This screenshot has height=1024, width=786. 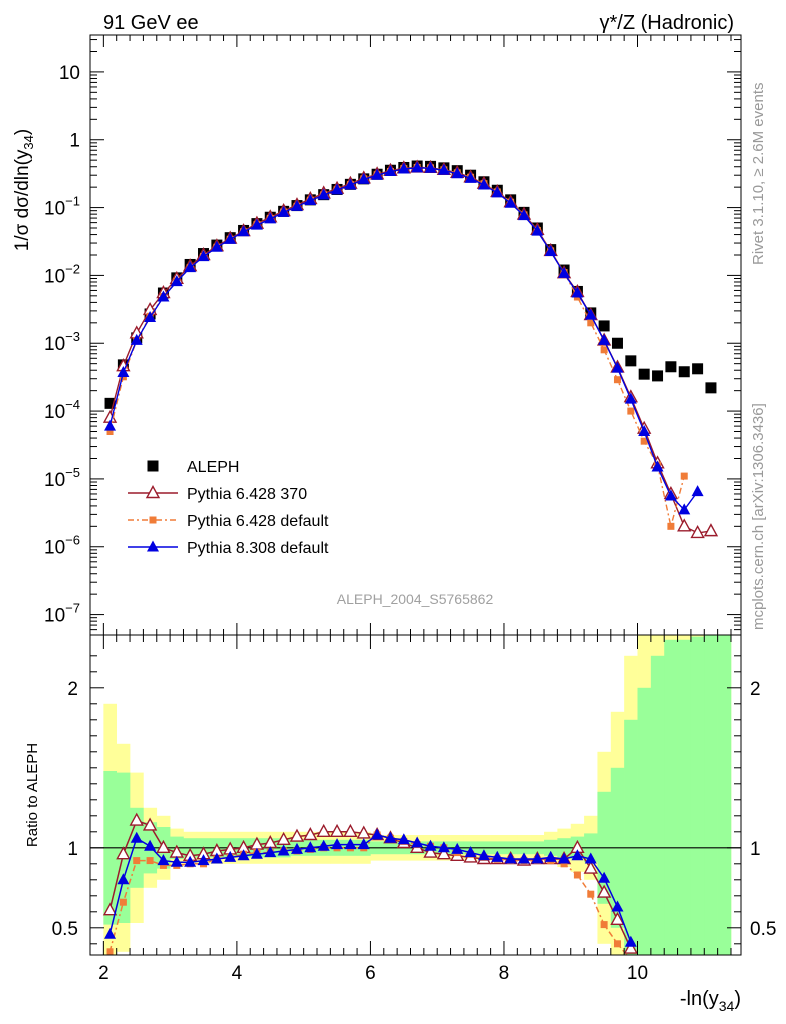 I want to click on x-tick-label: 8, so click(x=504, y=973).